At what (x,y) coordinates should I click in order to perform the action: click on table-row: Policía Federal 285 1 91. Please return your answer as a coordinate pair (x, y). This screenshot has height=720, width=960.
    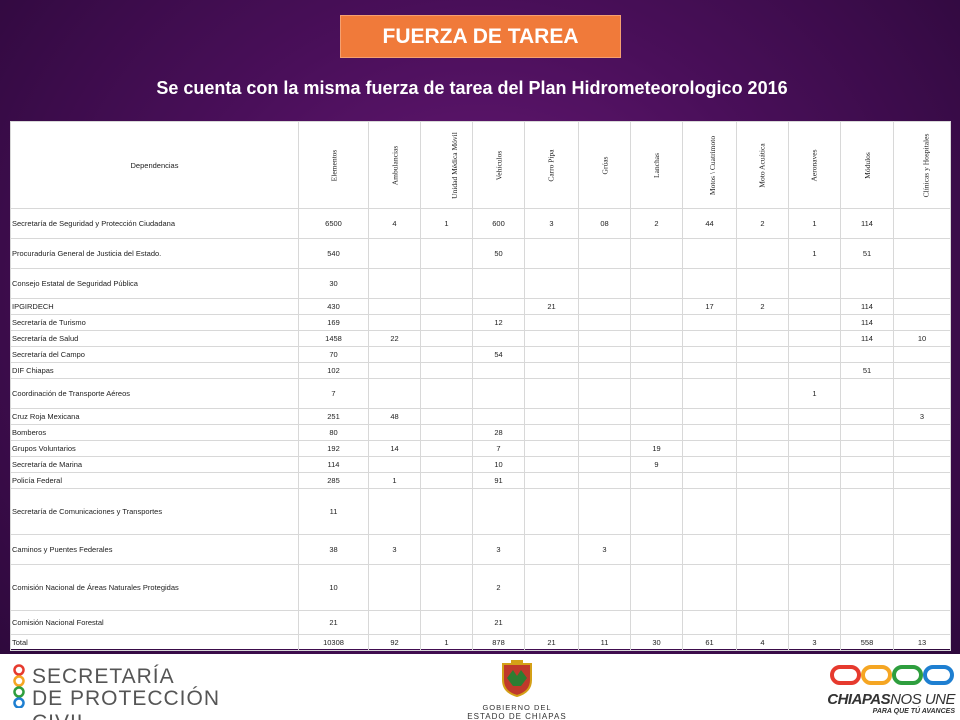
    Looking at the image, I should click on (480, 480).